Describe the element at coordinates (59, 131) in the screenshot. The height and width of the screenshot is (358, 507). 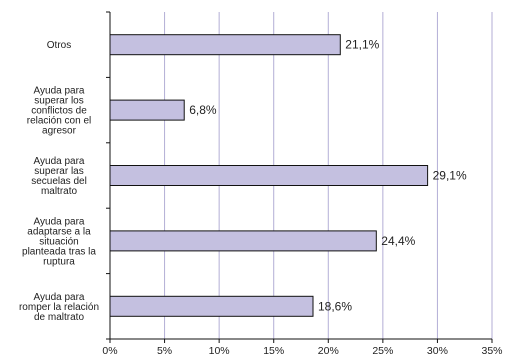
I see `category-label-line: agresor` at that location.